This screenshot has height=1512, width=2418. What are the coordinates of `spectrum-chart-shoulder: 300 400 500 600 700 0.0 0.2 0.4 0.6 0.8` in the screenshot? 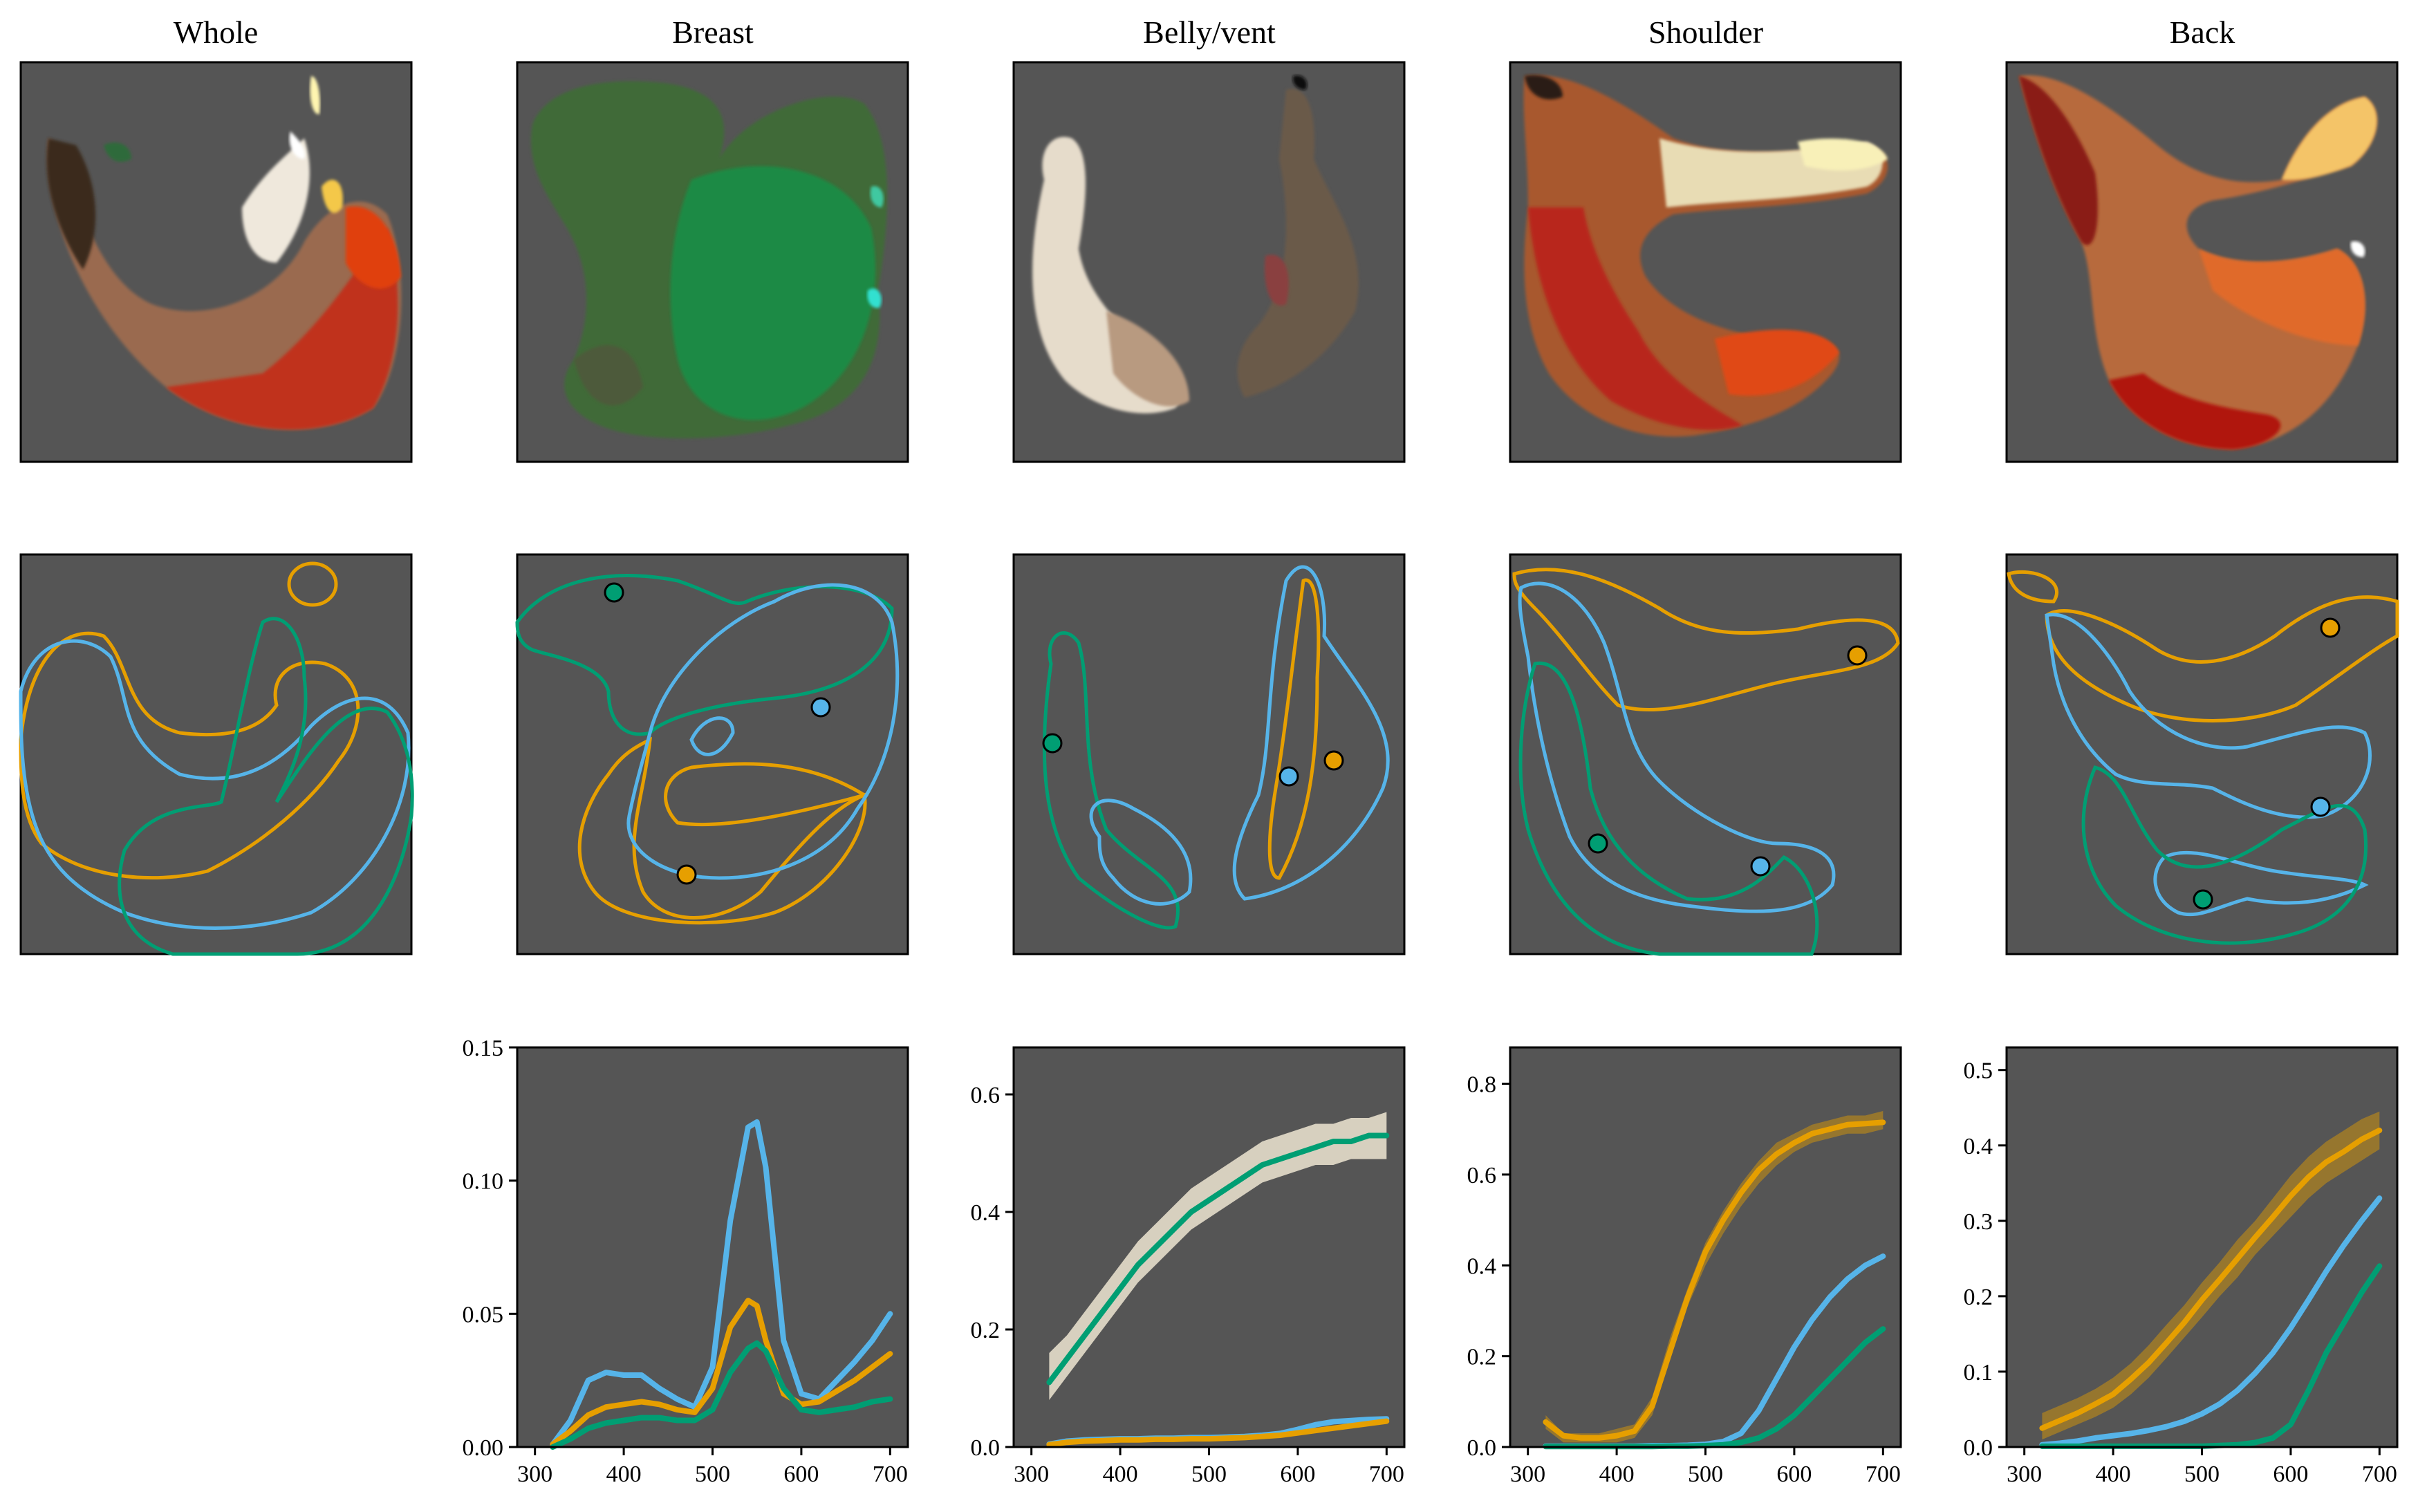 It's located at (1684, 1266).